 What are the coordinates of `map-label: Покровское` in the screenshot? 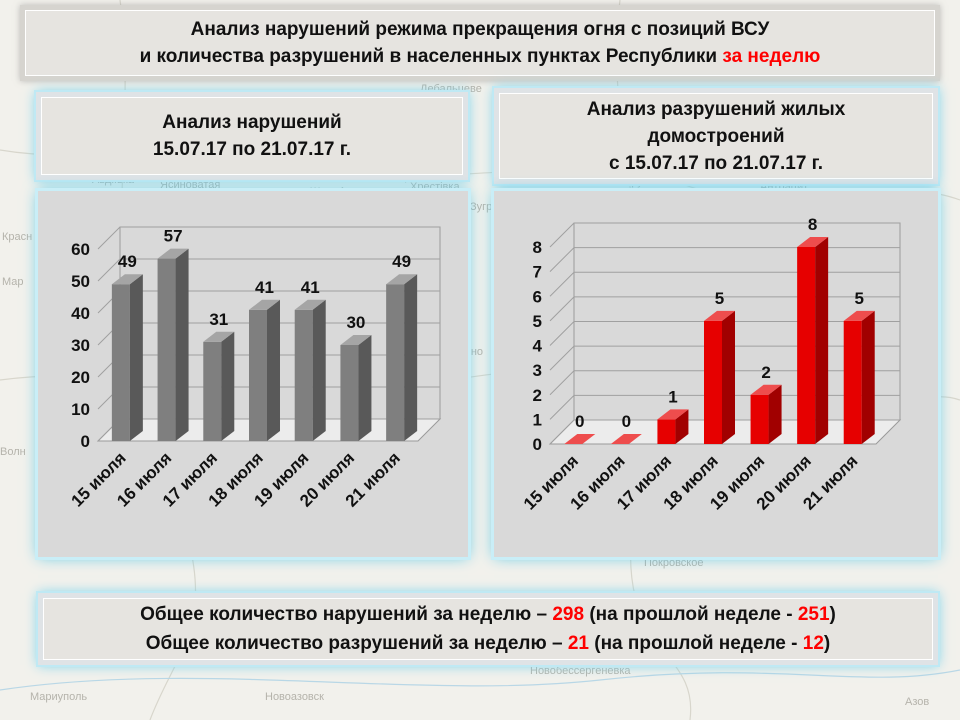 It's located at (673, 563).